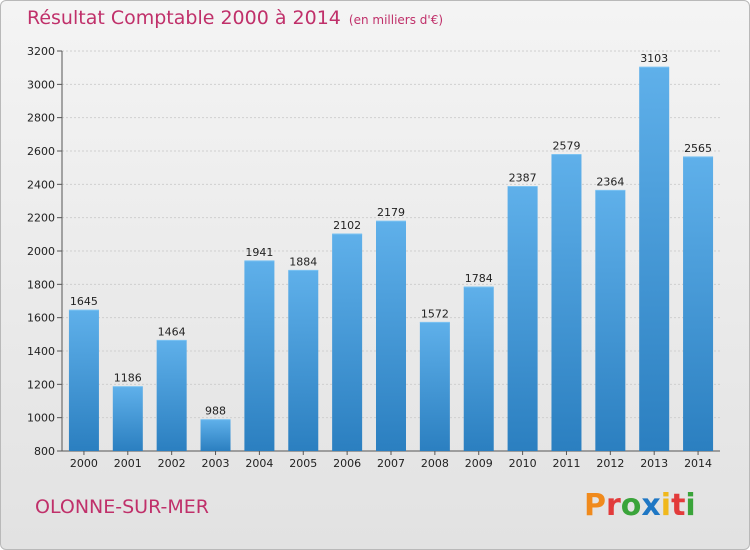 This screenshot has height=550, width=750. I want to click on data-label: 2102, so click(347, 225).